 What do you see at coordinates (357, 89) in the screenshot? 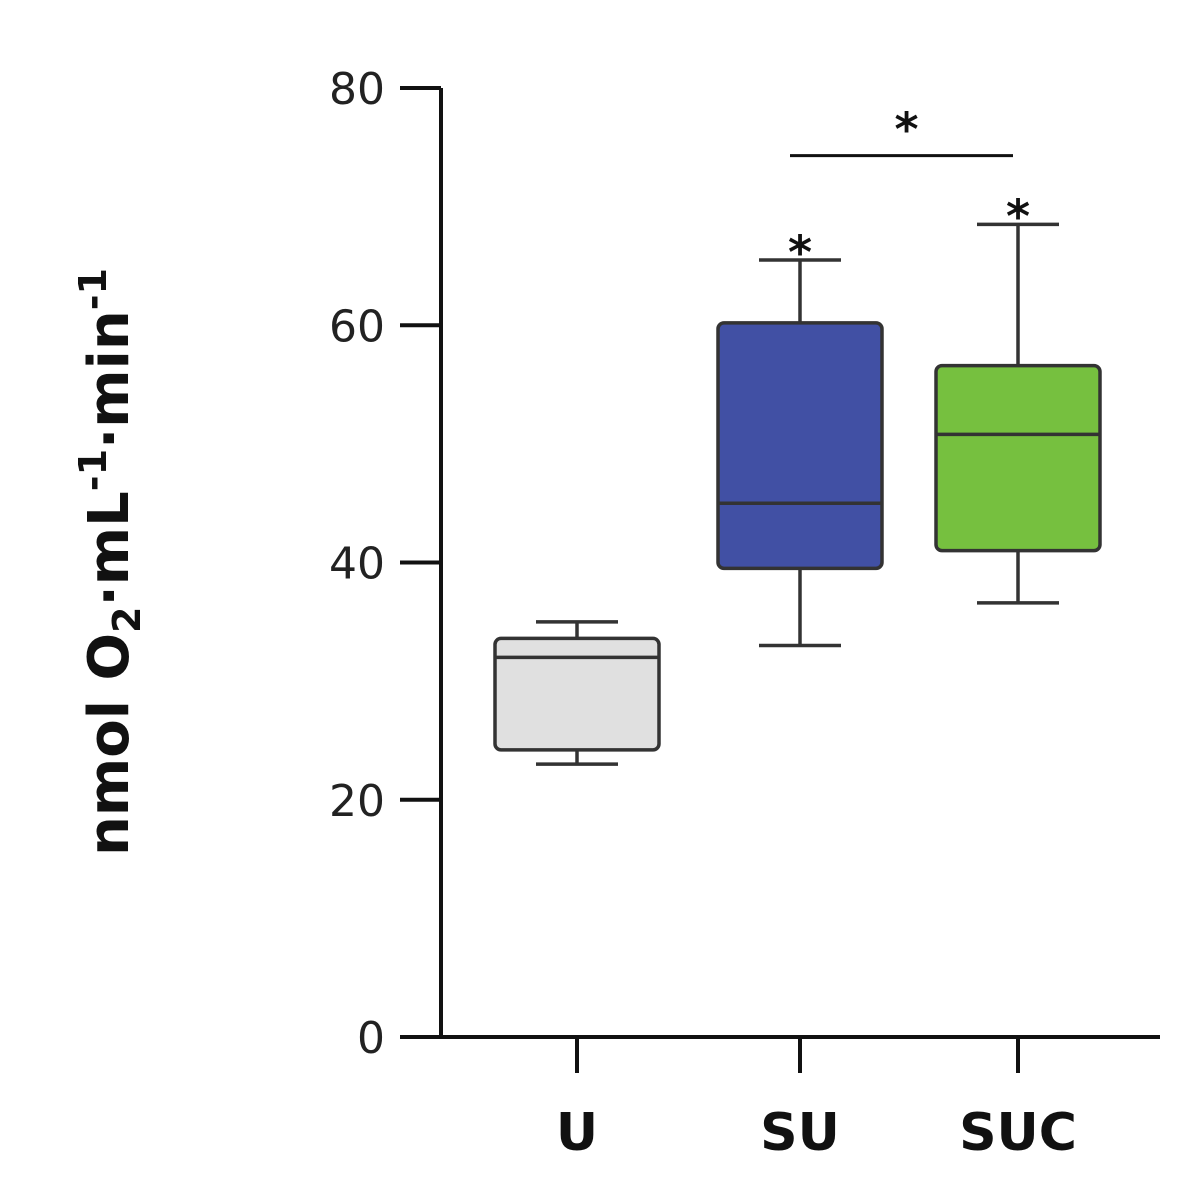
I see `y-tick-label: 80` at bounding box center [357, 89].